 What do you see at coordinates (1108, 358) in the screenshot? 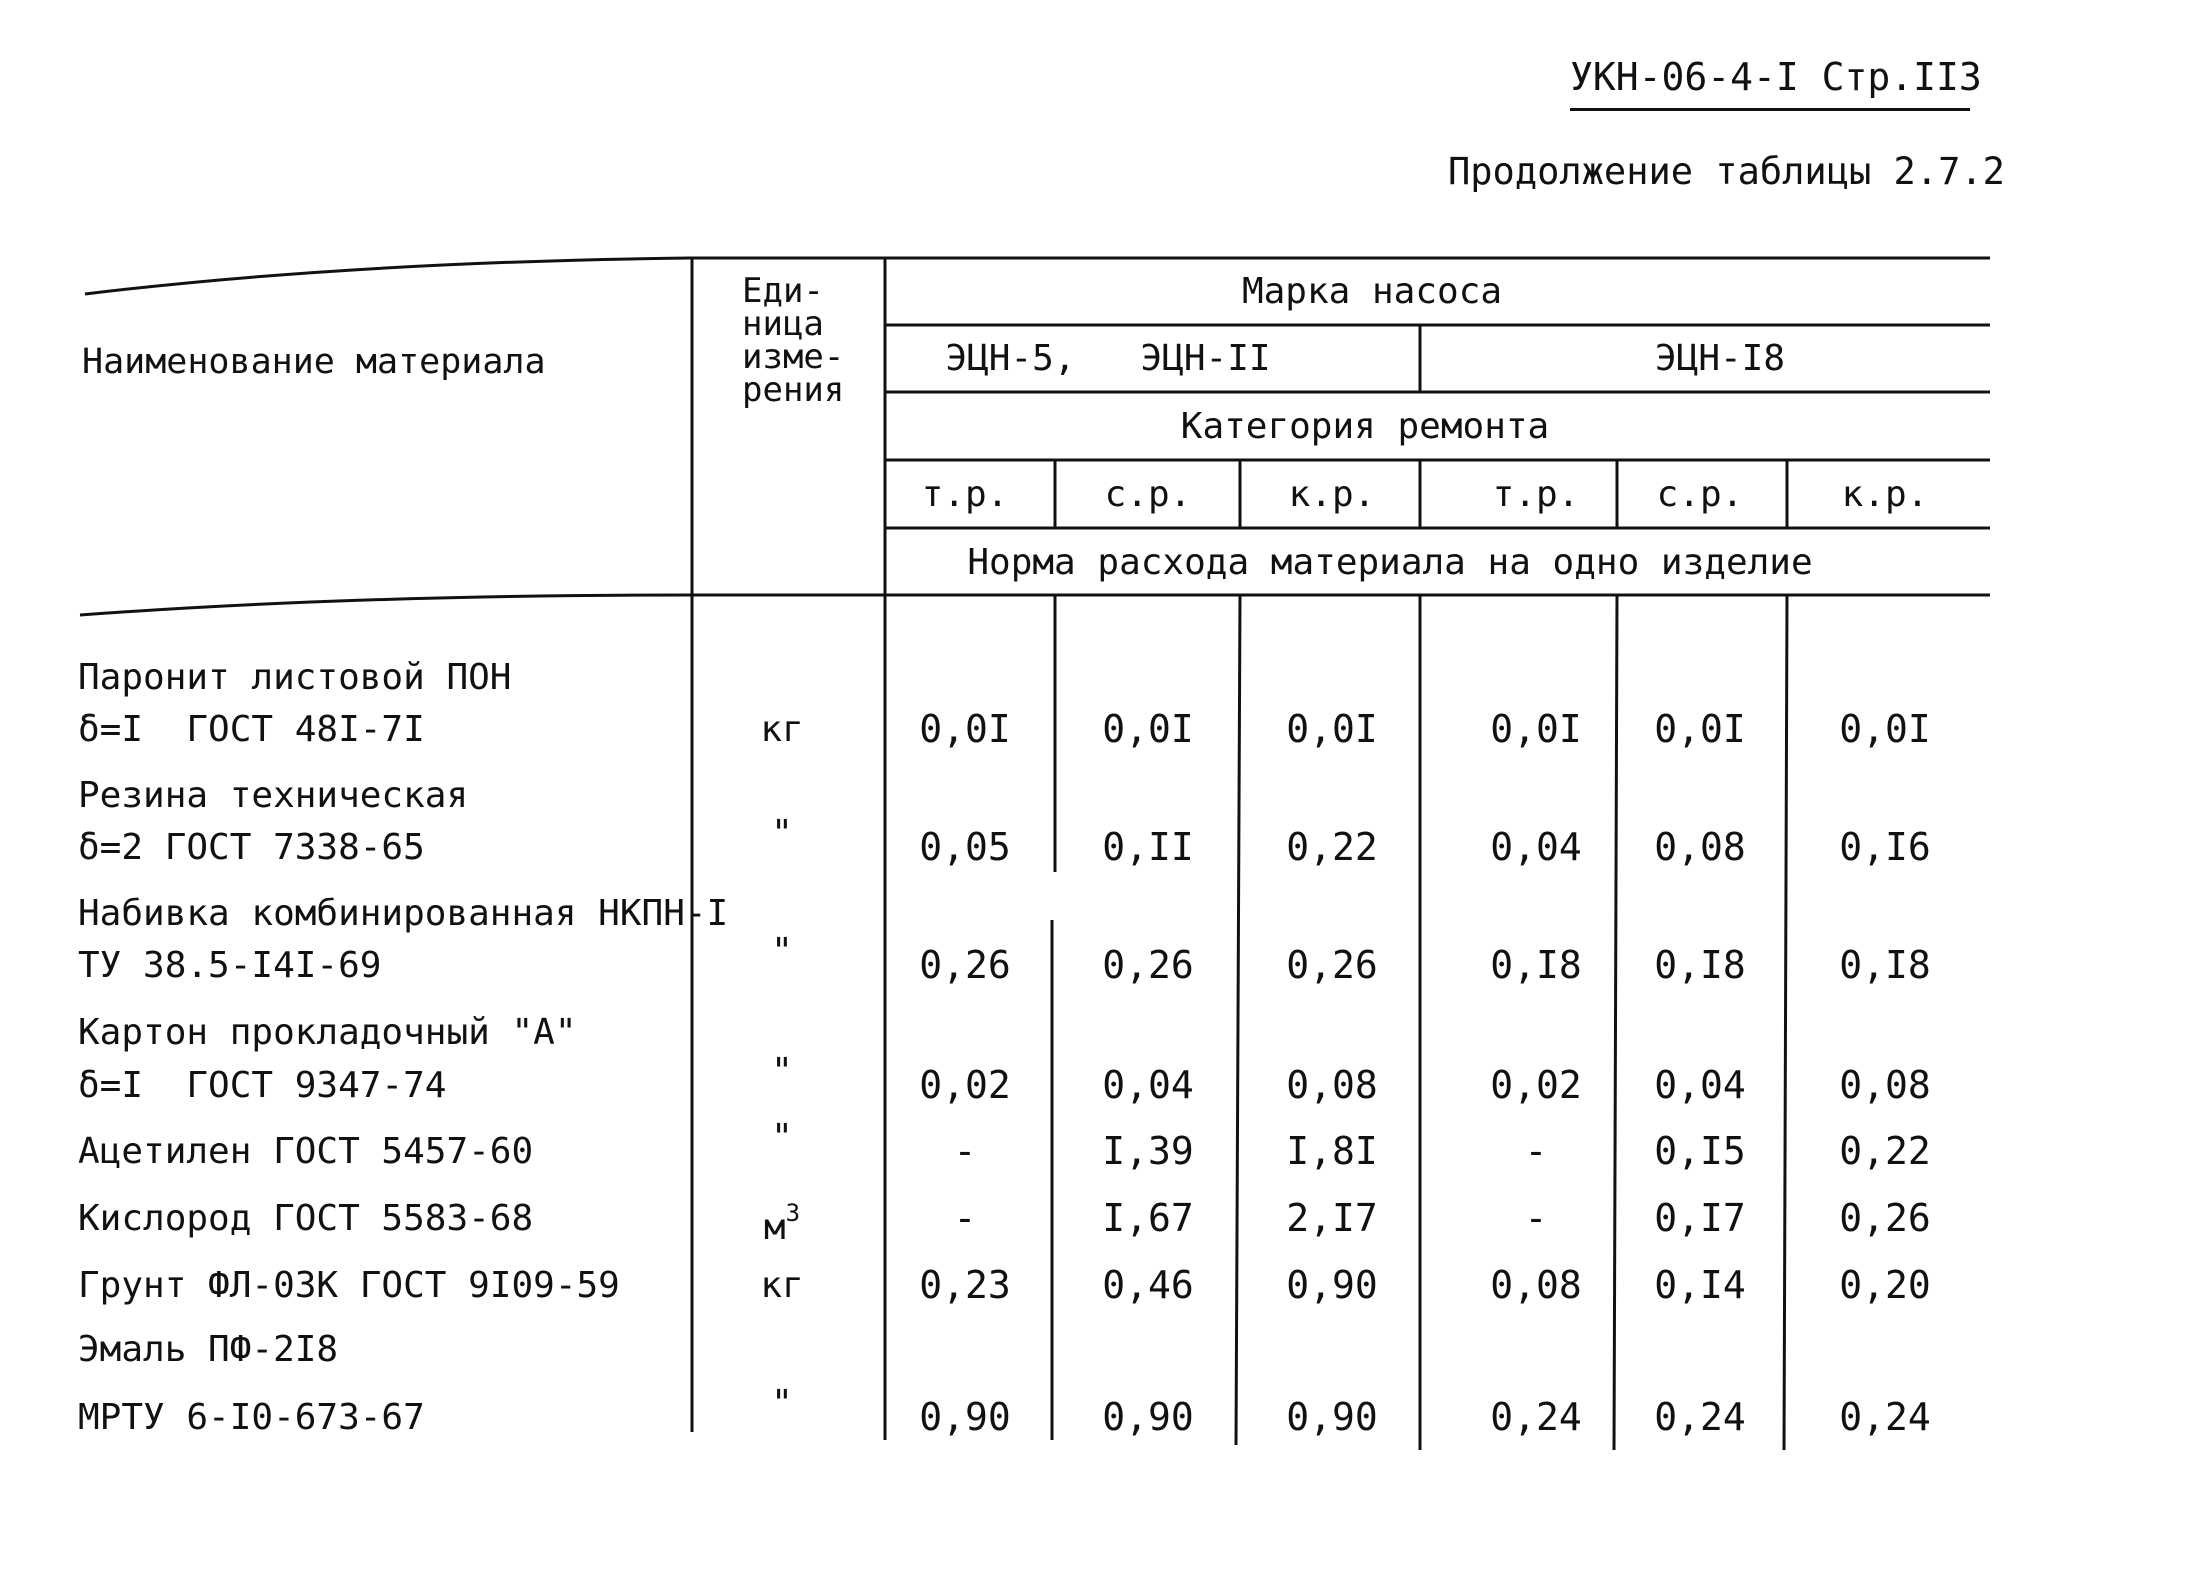
I see `header-group-a: ЭЦН-5, ЭЦН-II` at bounding box center [1108, 358].